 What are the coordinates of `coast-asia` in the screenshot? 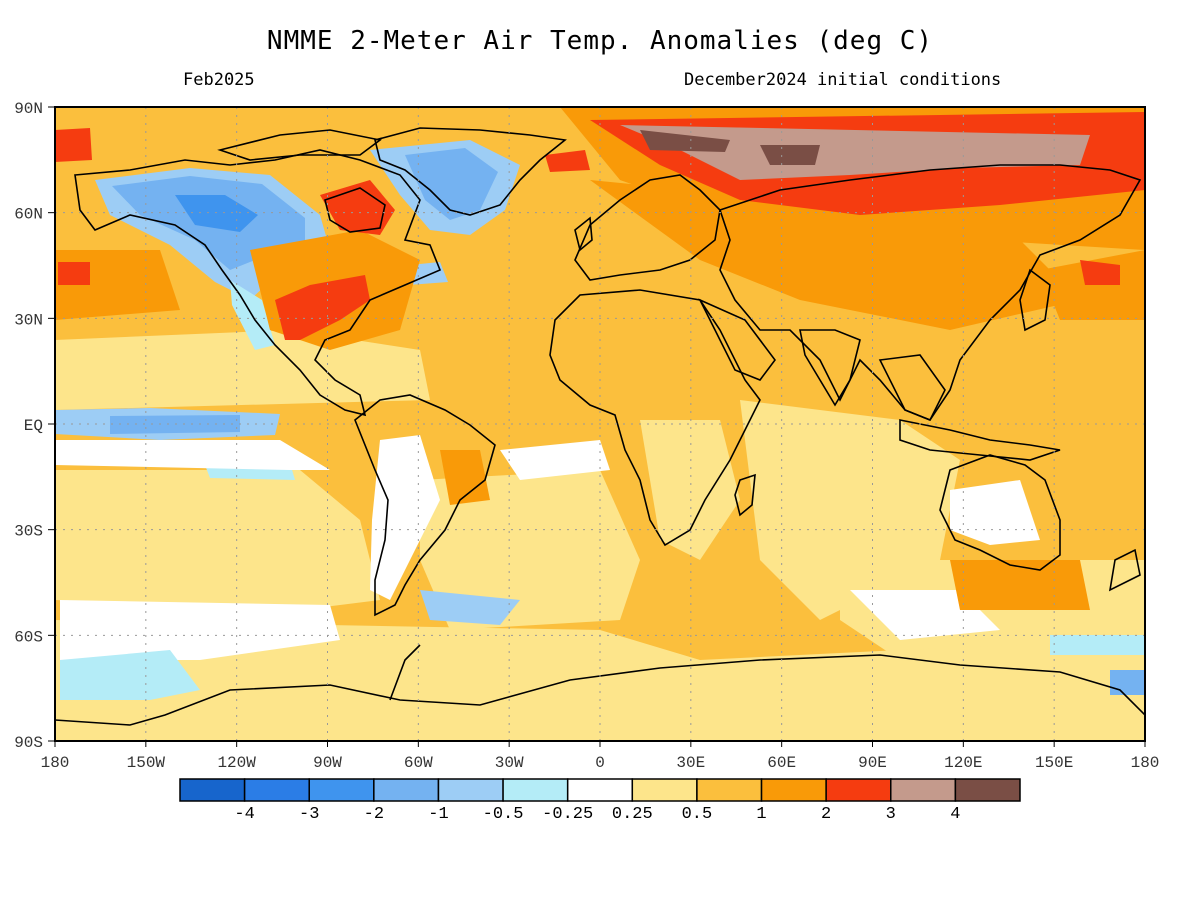 It's located at (930, 292).